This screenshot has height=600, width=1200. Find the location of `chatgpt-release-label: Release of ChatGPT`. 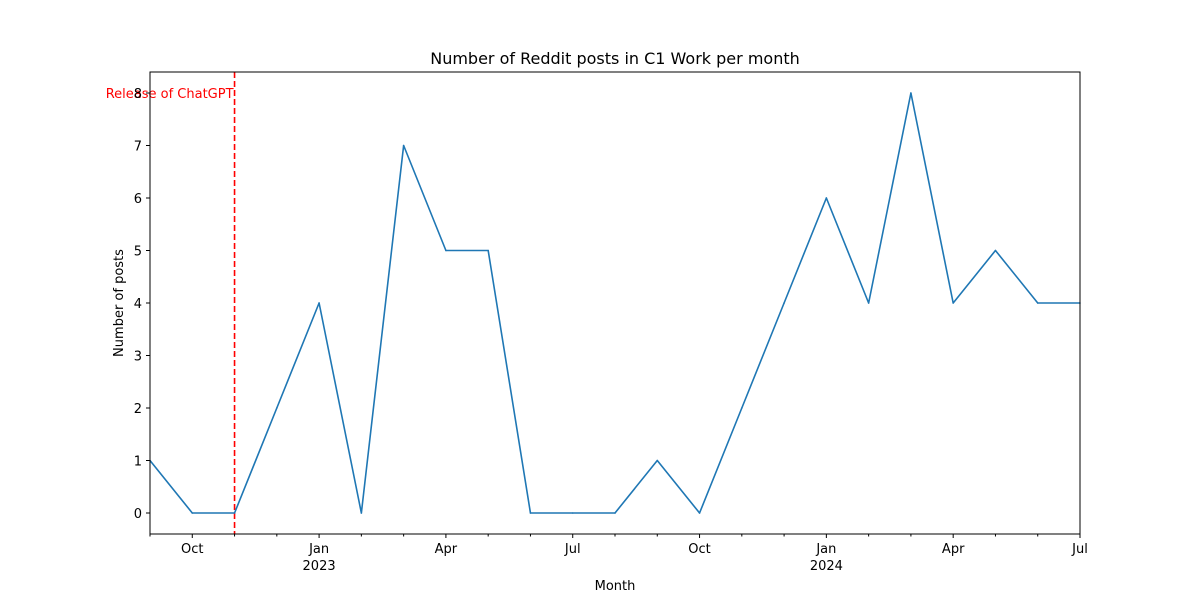

chatgpt-release-label: Release of ChatGPT is located at coordinates (170, 94).